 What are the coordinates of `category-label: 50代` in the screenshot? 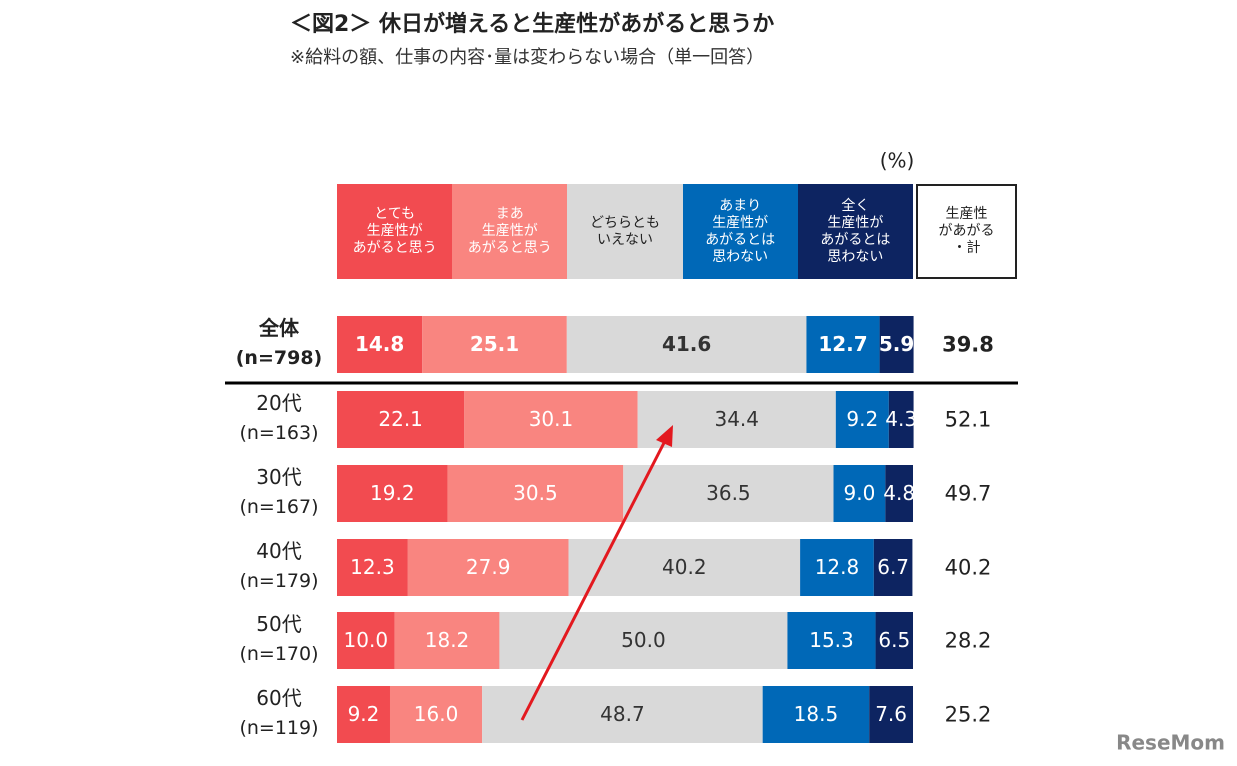 It's located at (278, 624).